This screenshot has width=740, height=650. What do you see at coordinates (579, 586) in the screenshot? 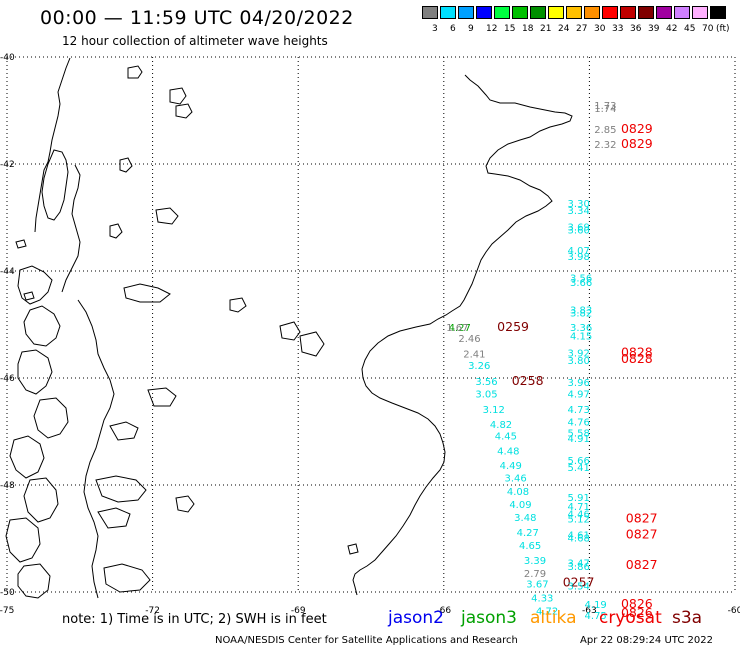
I see `wave-height-label: 3.54` at bounding box center [579, 586].